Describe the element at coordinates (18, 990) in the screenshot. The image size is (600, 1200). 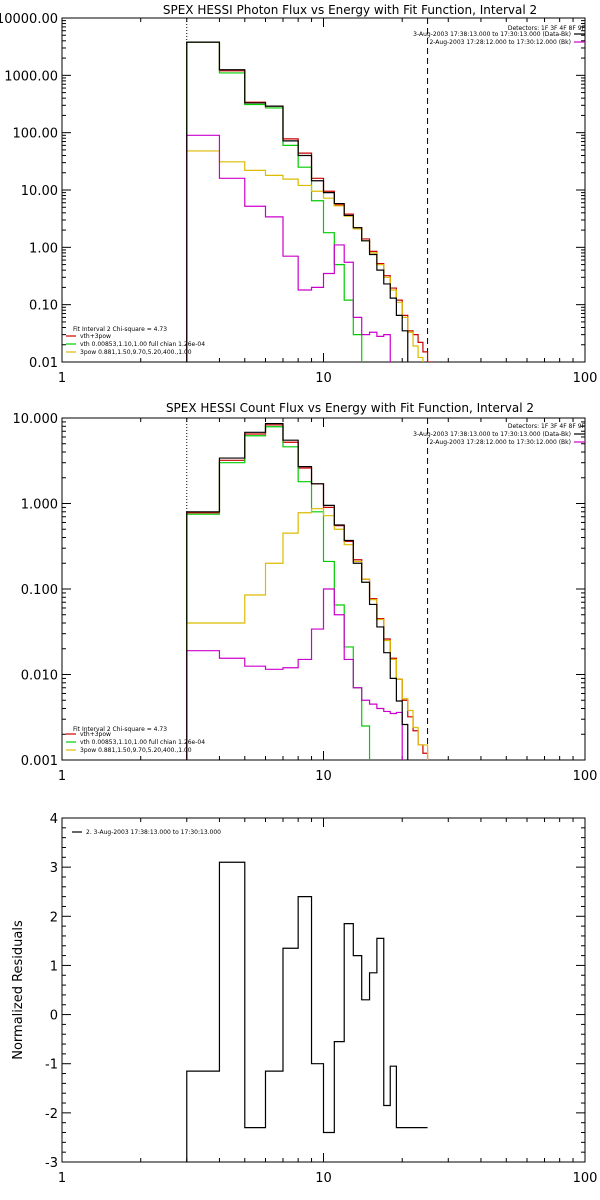
I see `y-axis-label: Normalized Residuals` at that location.